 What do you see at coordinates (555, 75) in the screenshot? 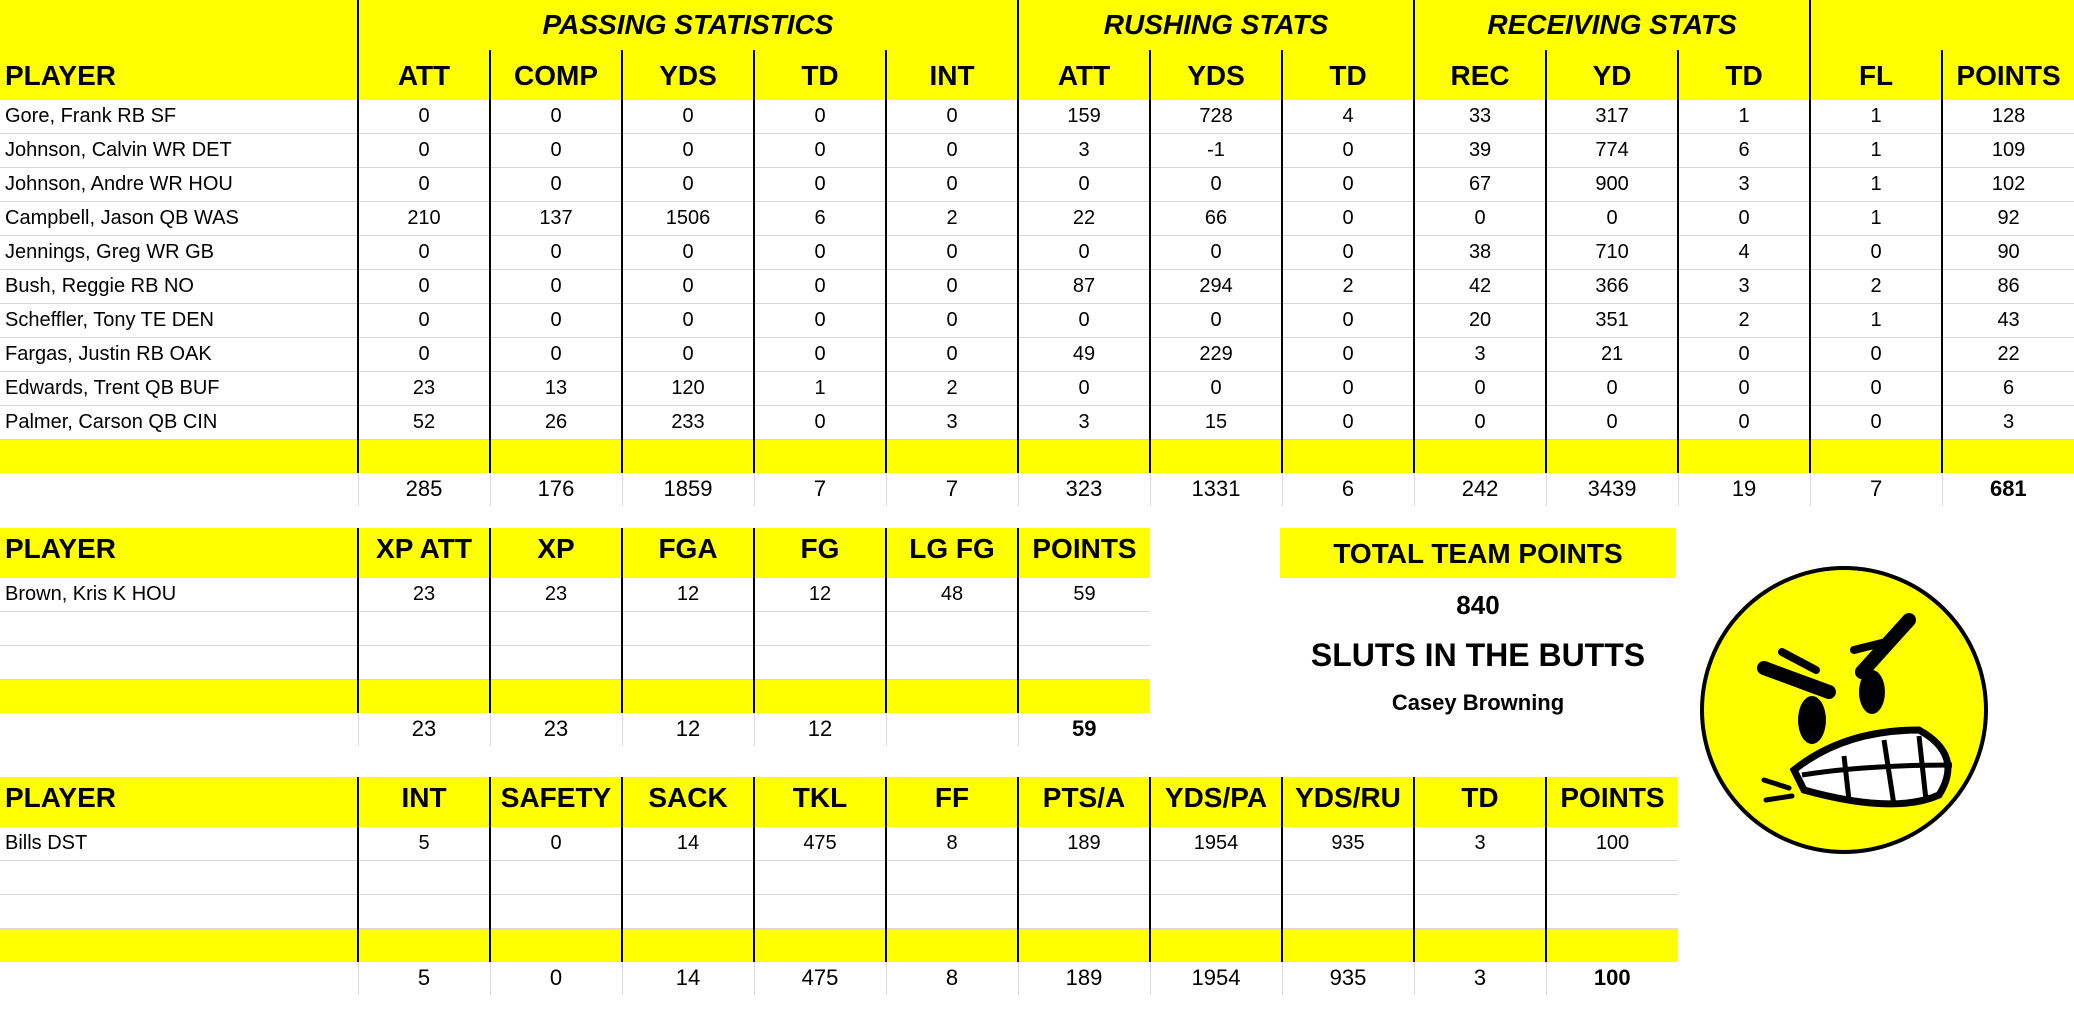
I see `column-header: COMP` at bounding box center [555, 75].